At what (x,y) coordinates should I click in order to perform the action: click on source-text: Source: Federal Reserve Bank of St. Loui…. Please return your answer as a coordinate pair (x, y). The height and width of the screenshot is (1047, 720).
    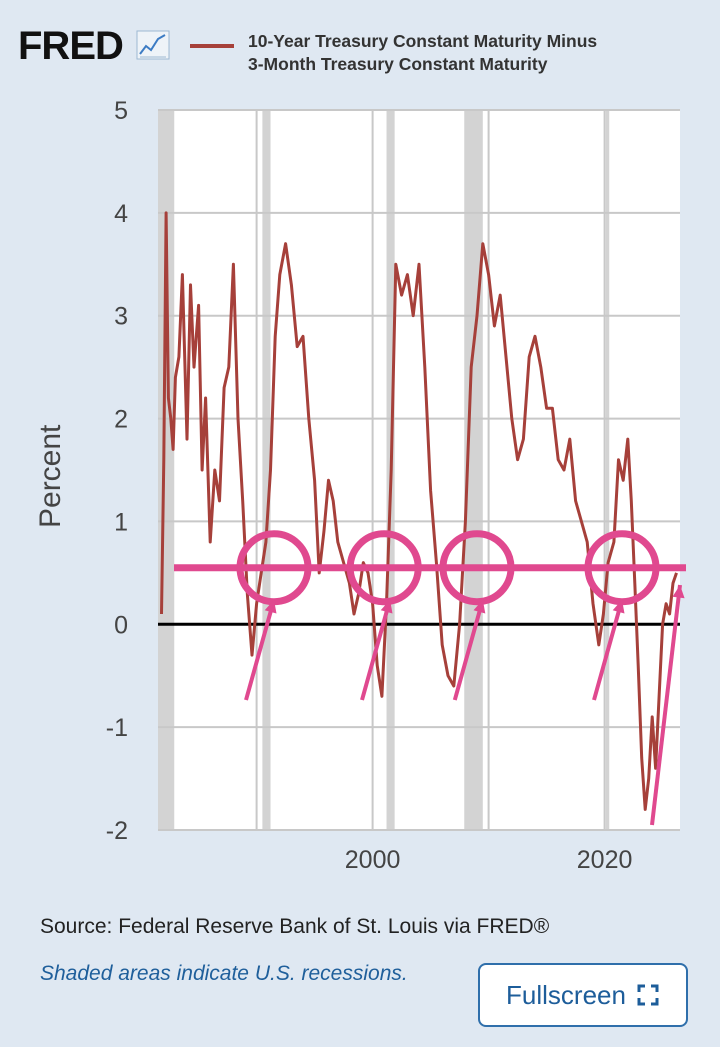
    Looking at the image, I should click on (295, 926).